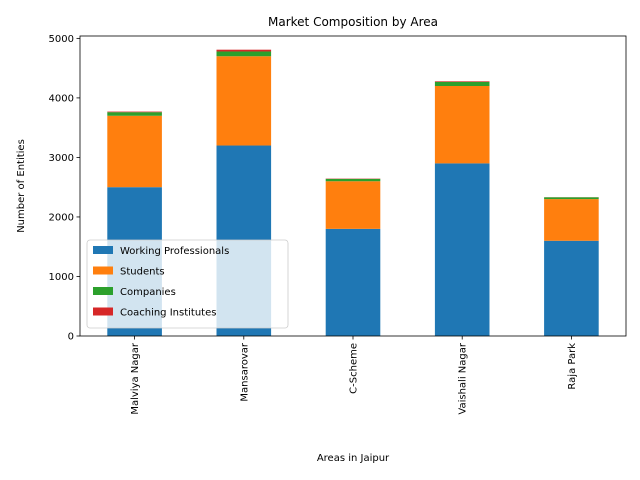 This screenshot has width=640, height=480. I want to click on x-tick-label-4: Raja Park, so click(572, 366).